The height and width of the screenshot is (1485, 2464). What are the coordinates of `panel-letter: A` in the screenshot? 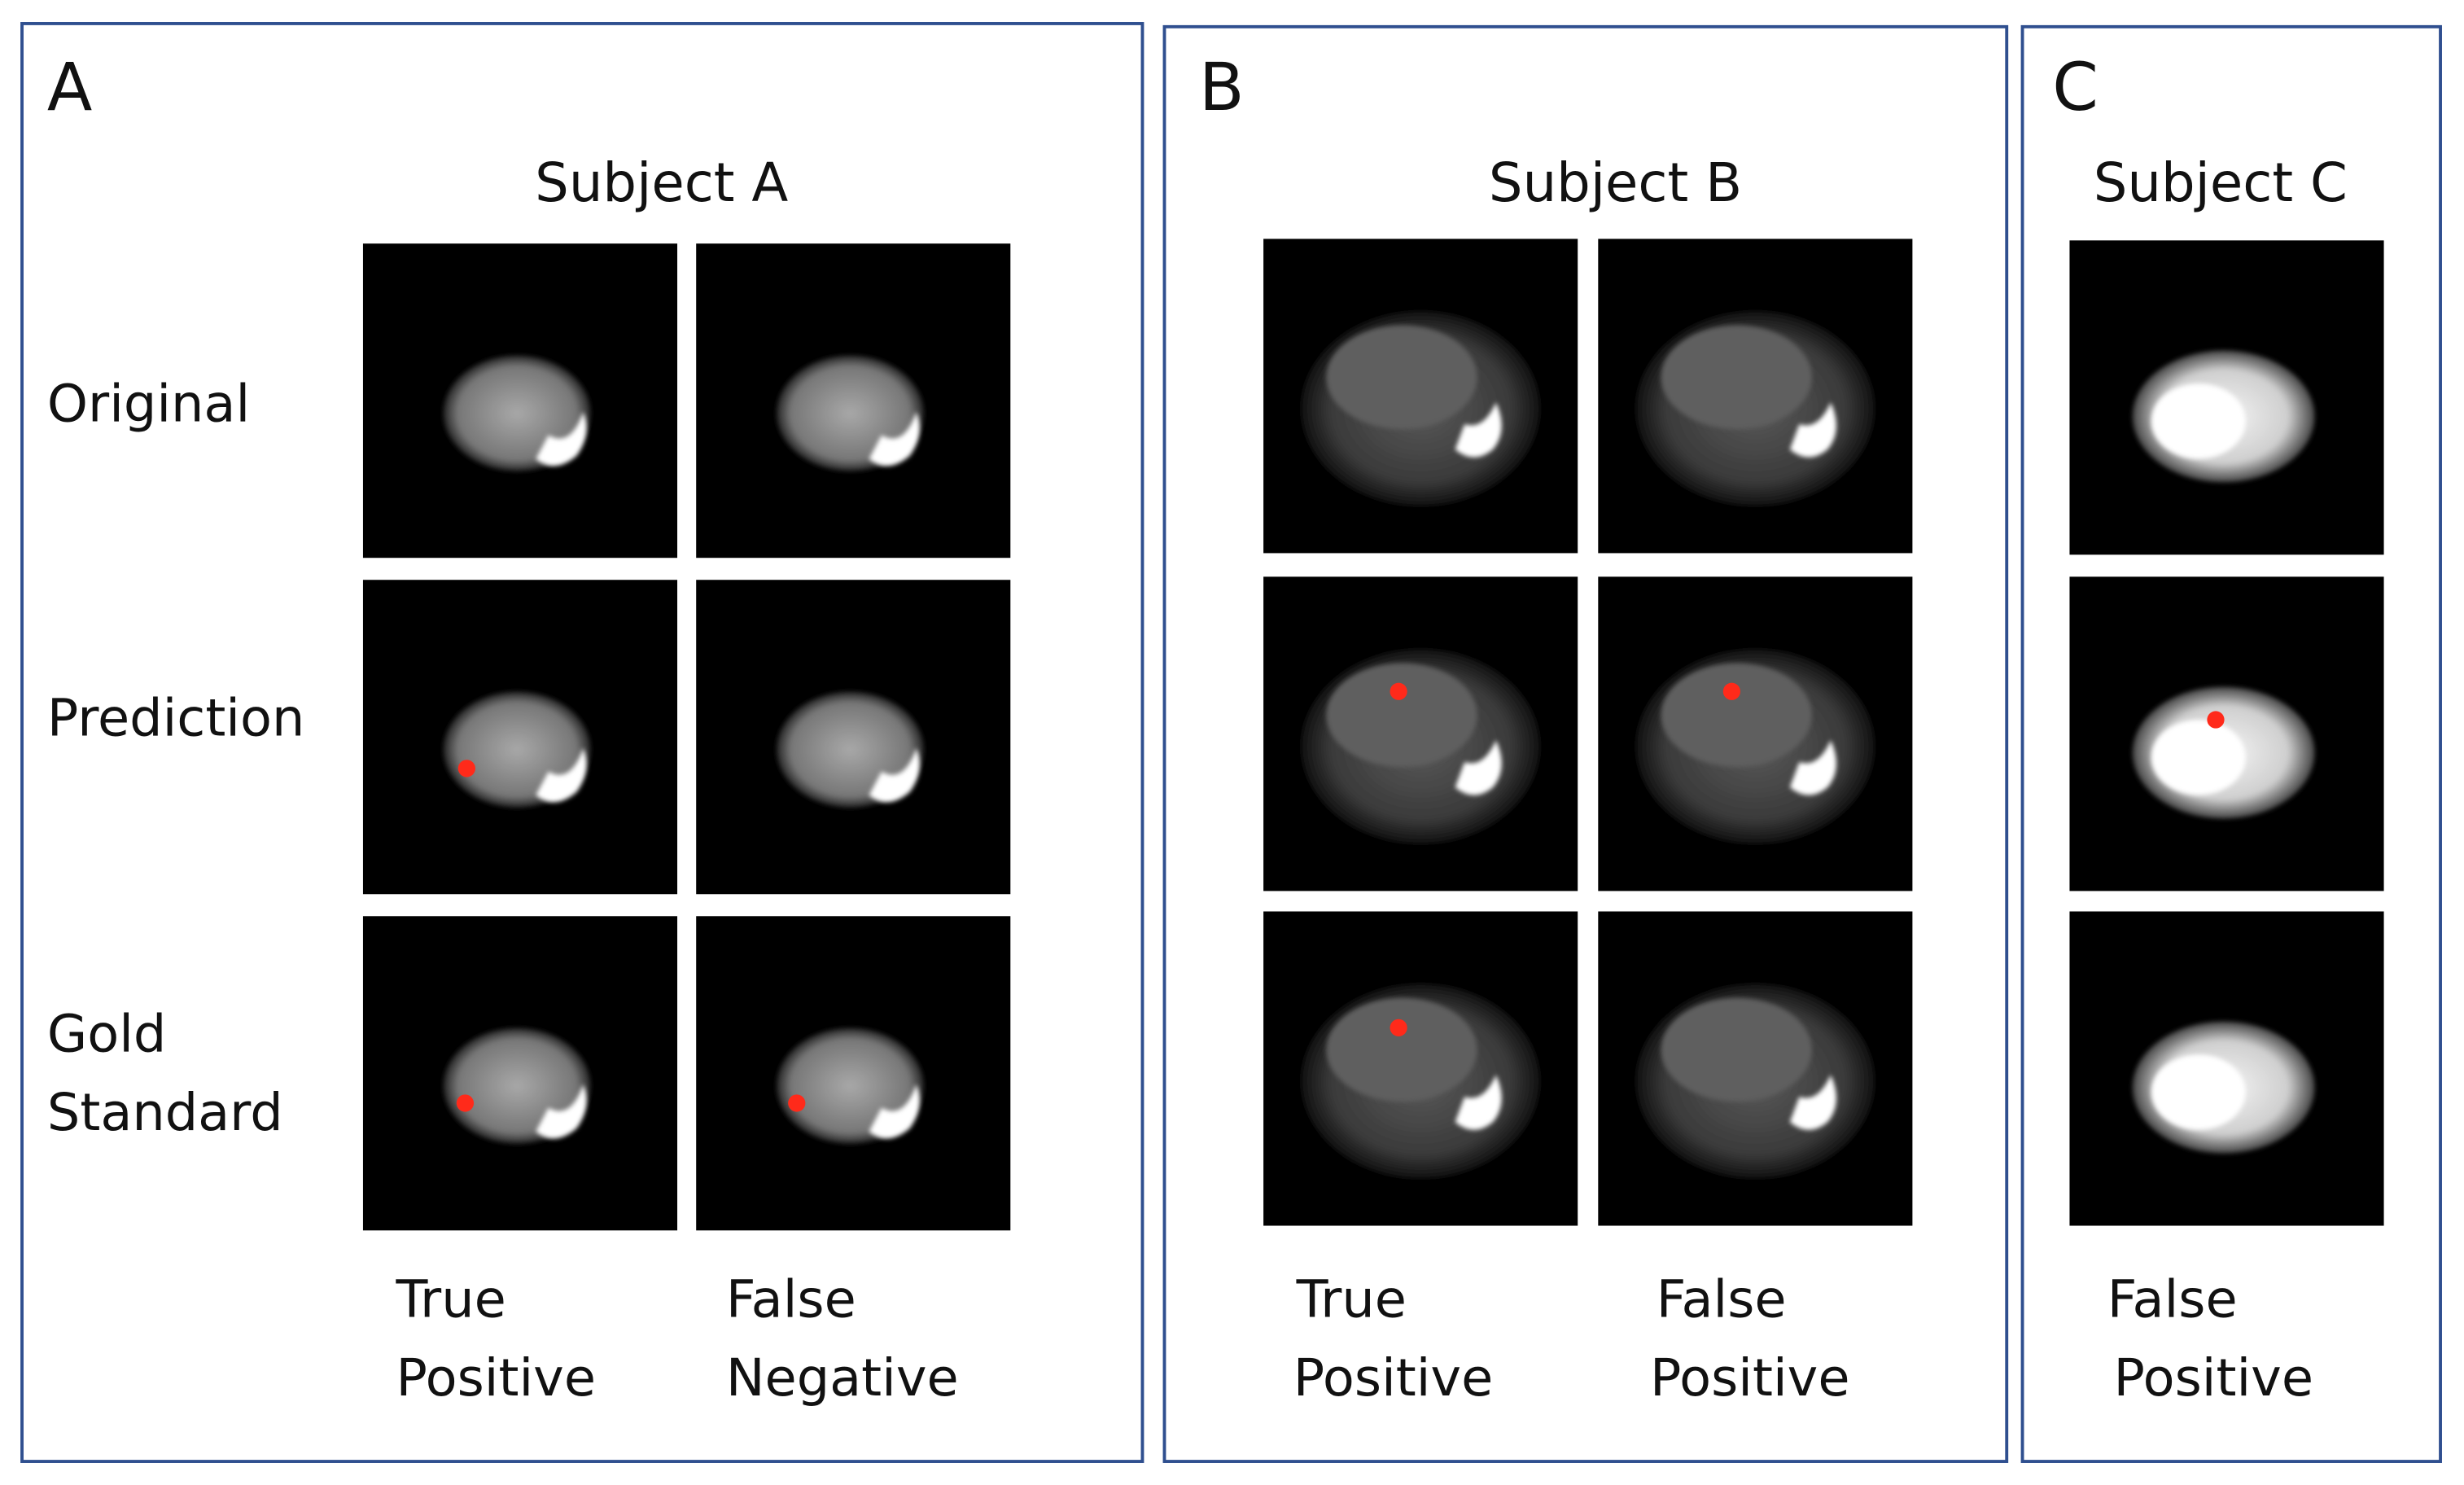 It's located at (70, 88).